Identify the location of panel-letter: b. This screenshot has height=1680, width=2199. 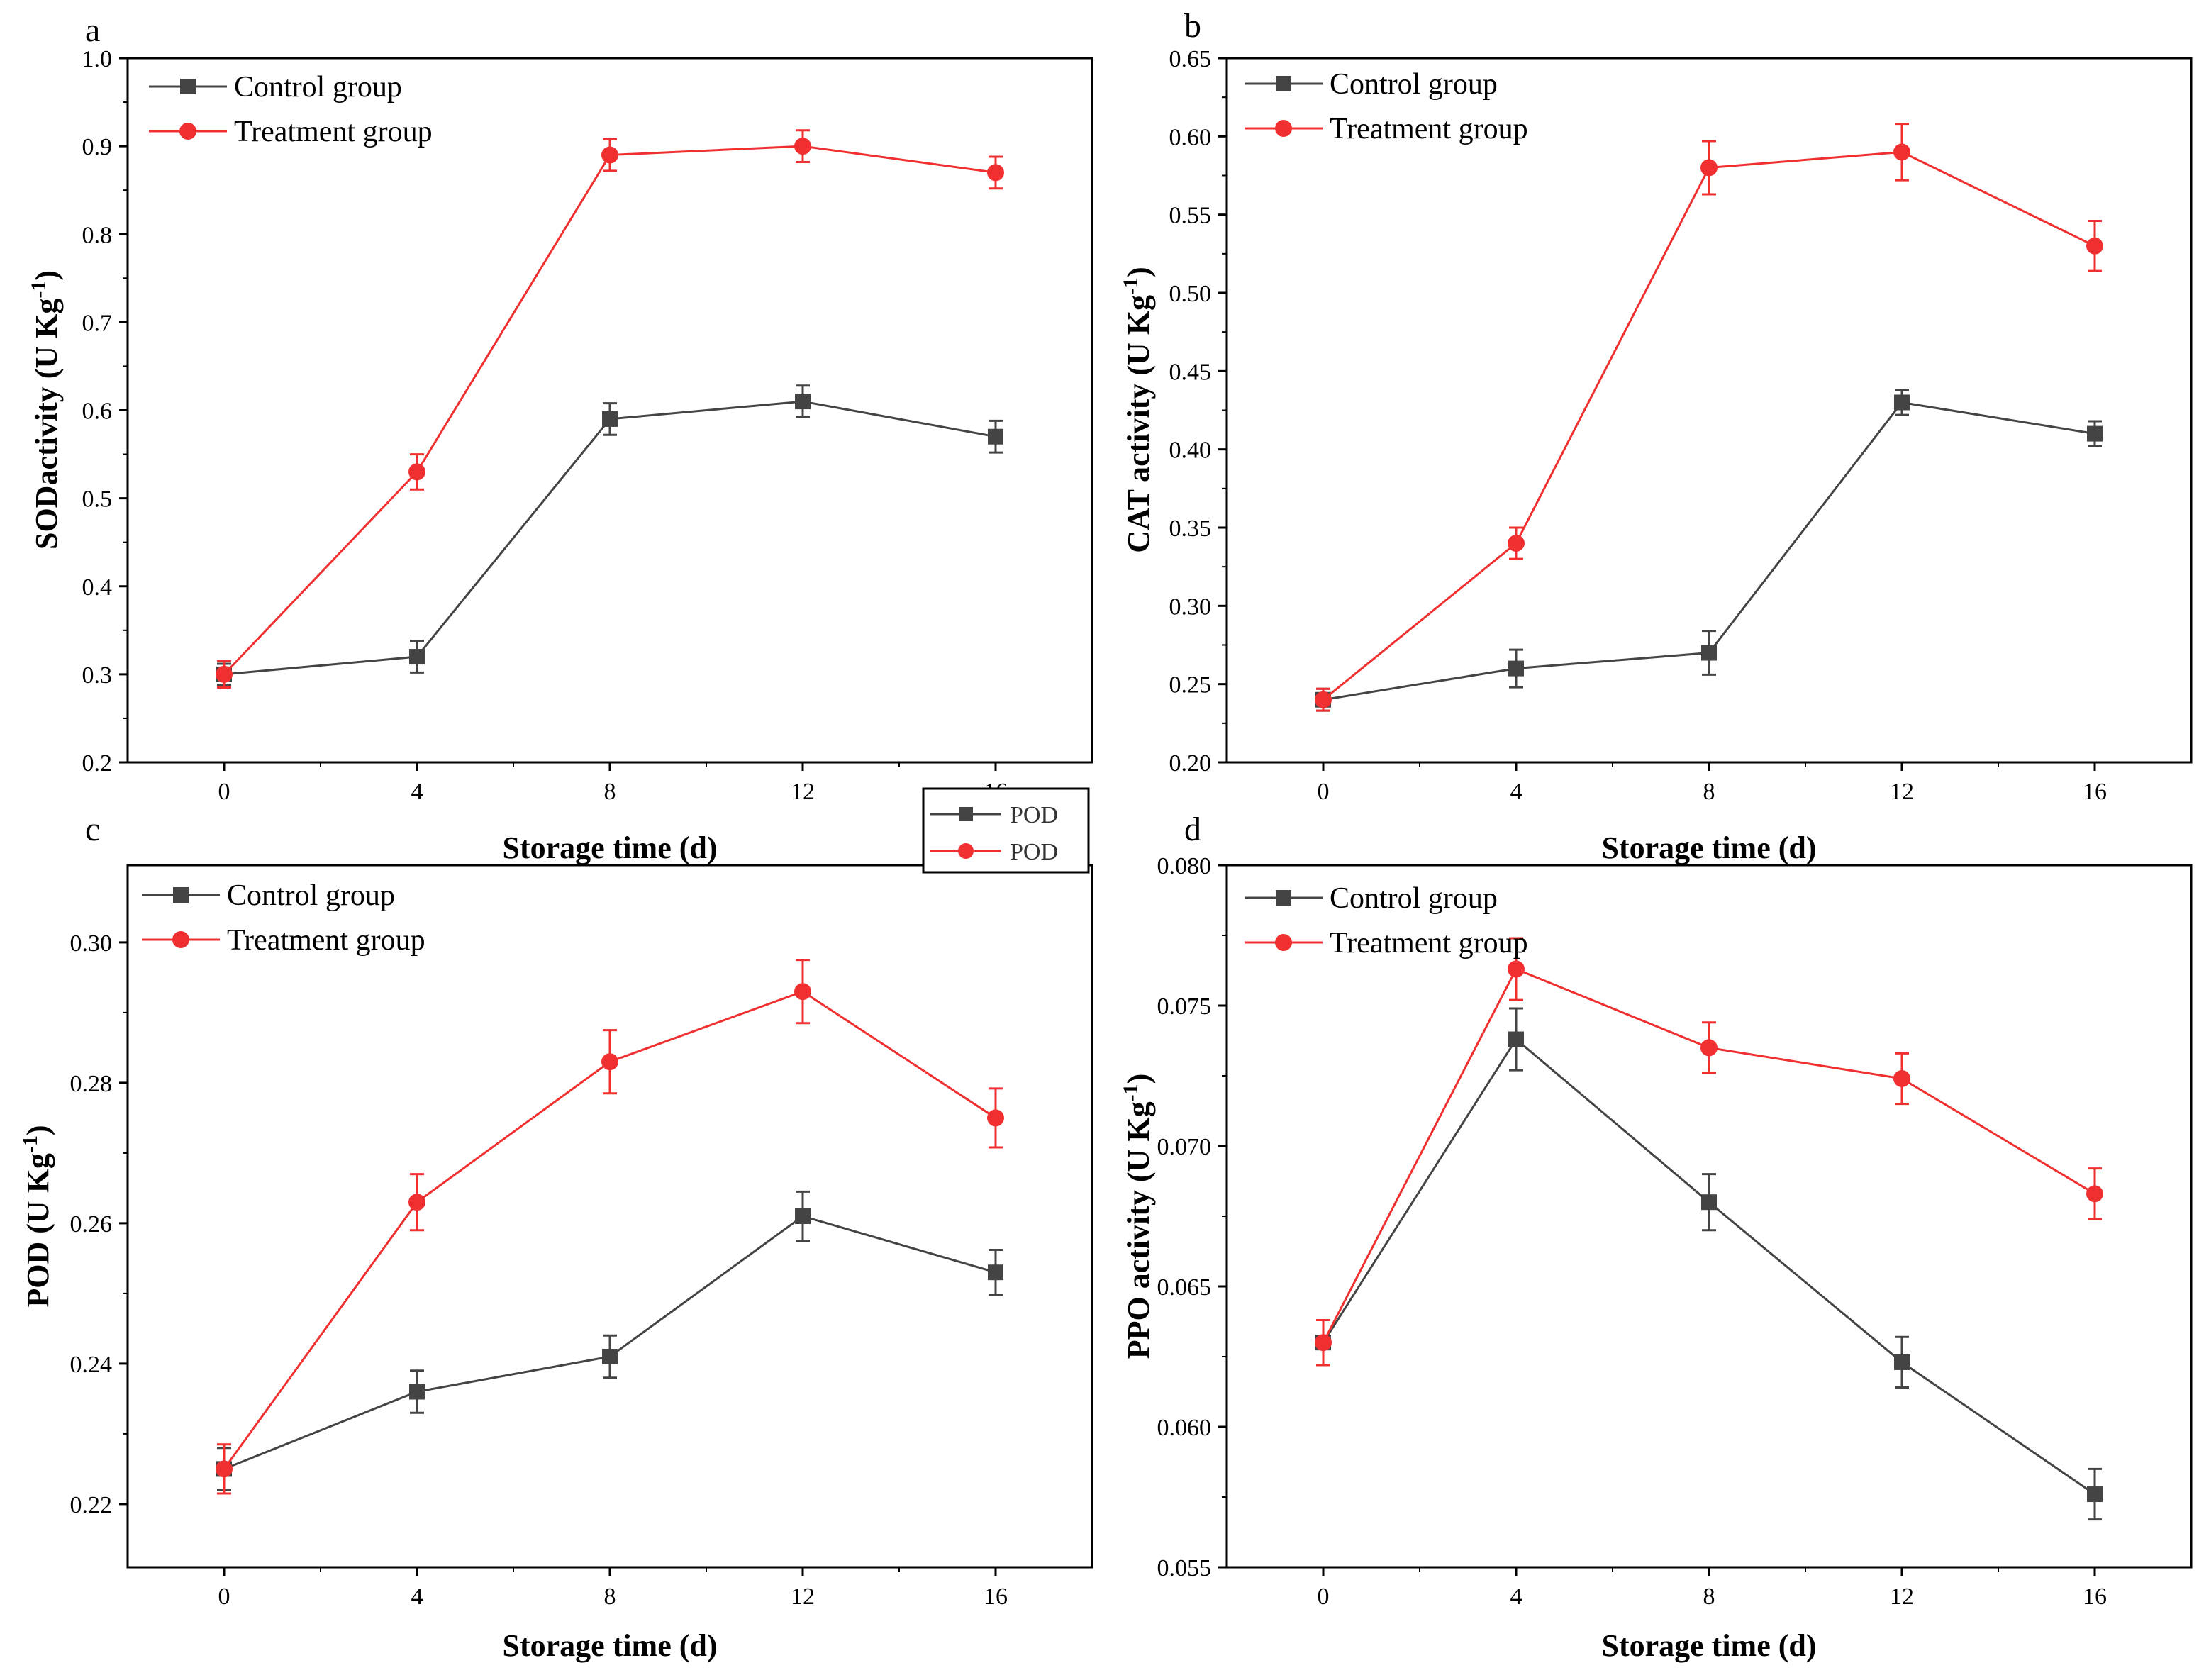
(1192, 26).